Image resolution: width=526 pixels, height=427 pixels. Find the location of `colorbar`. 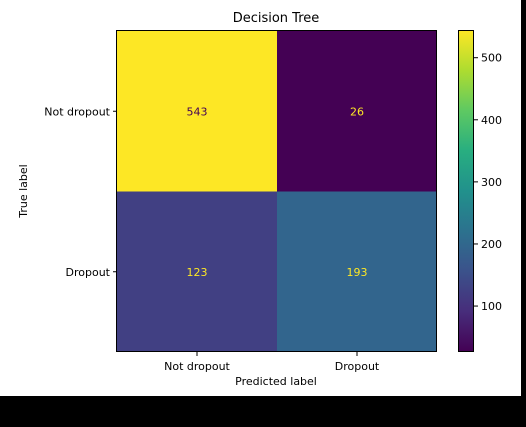

colorbar is located at coordinates (466, 191).